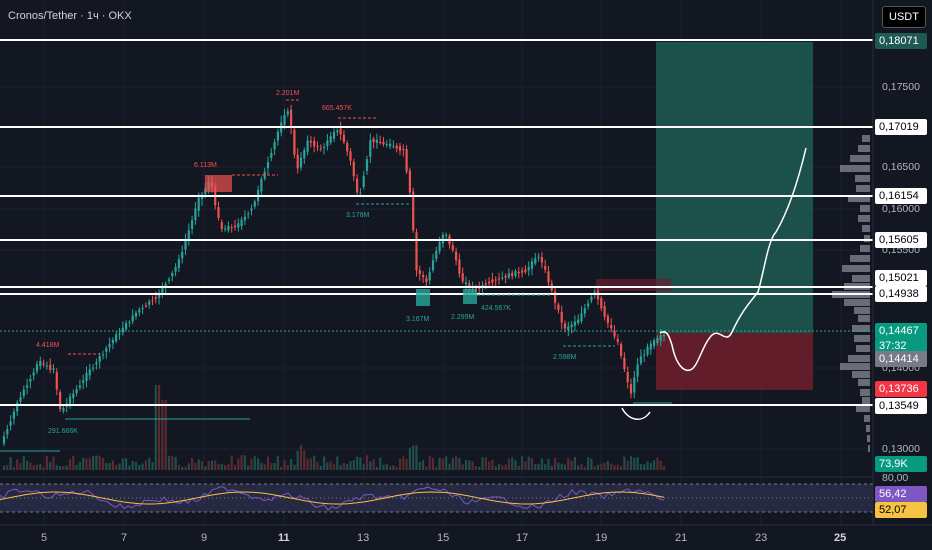 The width and height of the screenshot is (932, 550). I want to click on tag-current-price: 0,14467, so click(901, 331).